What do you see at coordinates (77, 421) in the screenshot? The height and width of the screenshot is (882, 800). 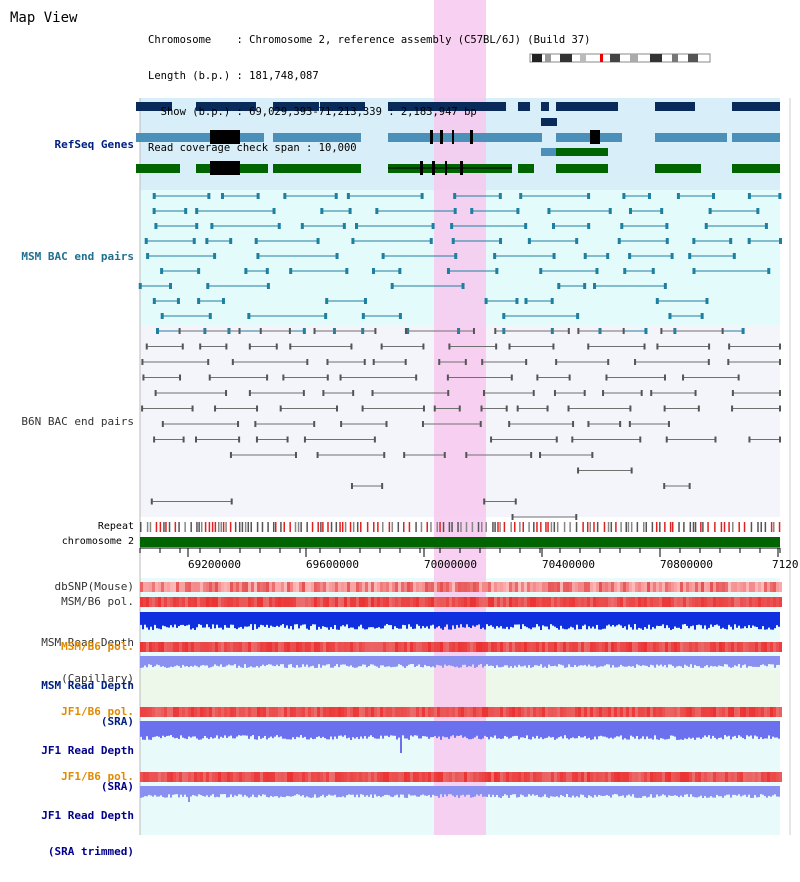 I see `b6n-bac-label: B6N BAC end pairs` at bounding box center [77, 421].